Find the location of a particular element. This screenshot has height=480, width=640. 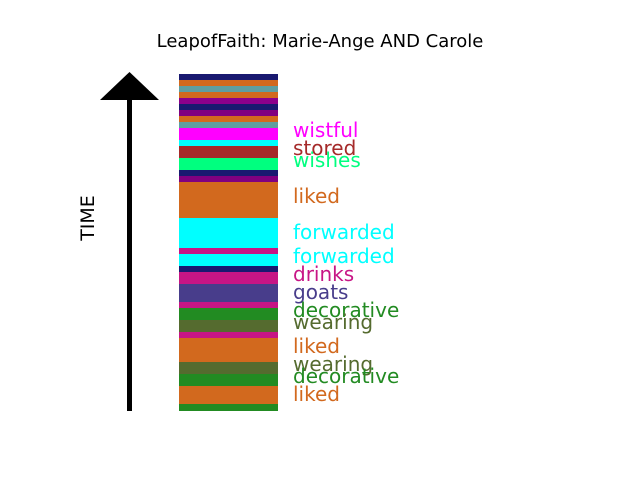

chart-title: LeapofFaith: Marie-Ange AND Carole is located at coordinates (320, 41).